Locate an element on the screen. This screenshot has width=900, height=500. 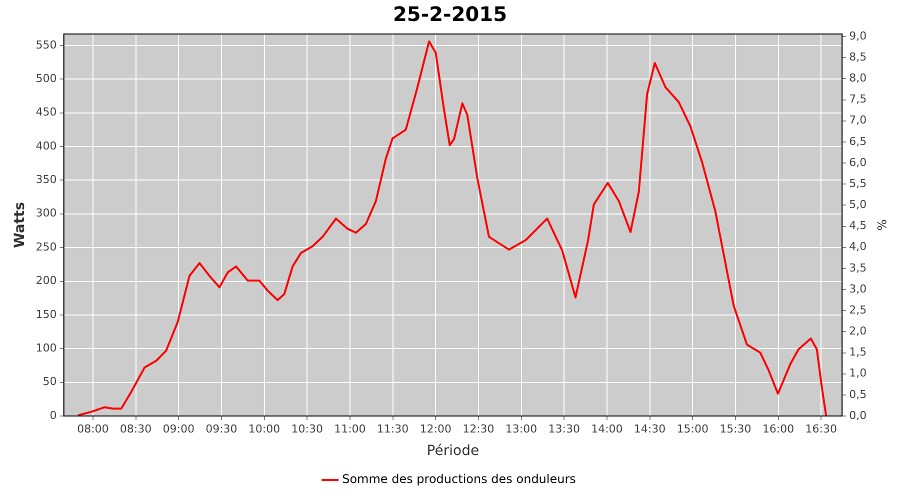
x-tick-label: 12:00 is located at coordinates (436, 429).